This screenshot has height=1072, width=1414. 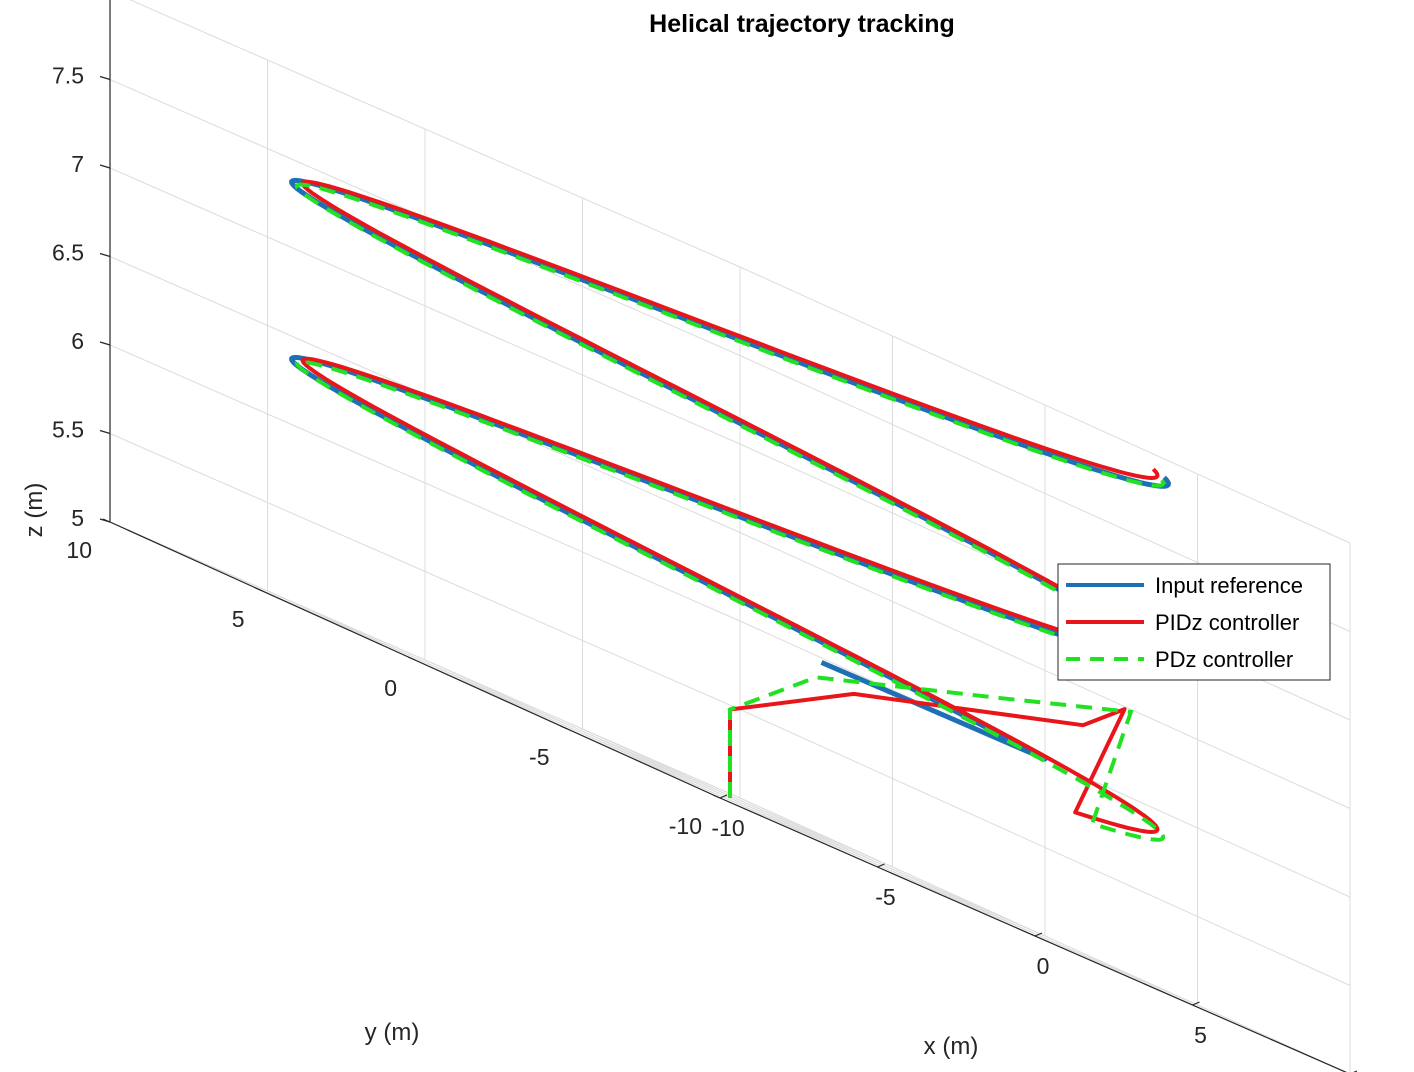 What do you see at coordinates (1229, 585) in the screenshot?
I see `legend-label-input-reference: Input reference` at bounding box center [1229, 585].